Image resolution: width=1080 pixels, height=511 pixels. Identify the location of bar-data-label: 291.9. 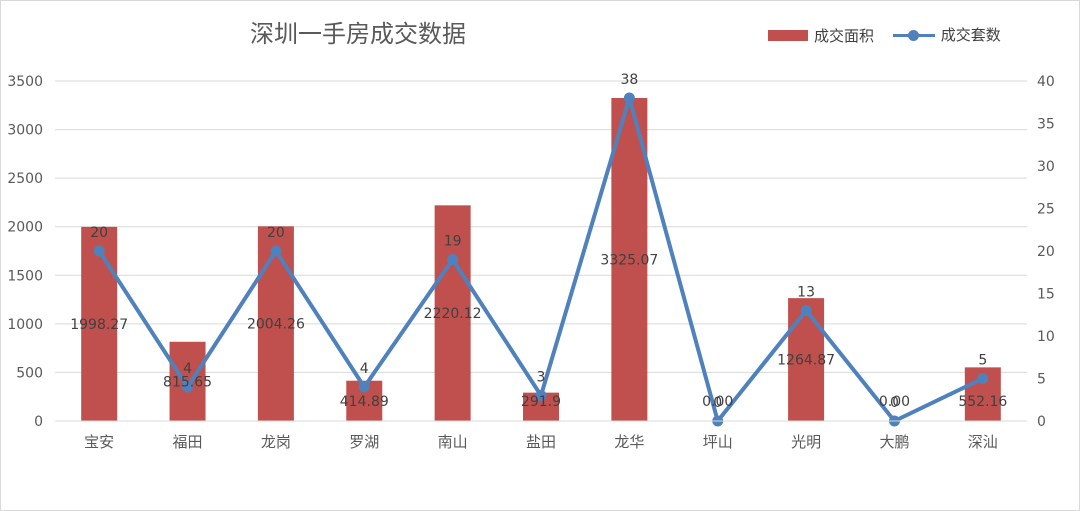
(541, 402).